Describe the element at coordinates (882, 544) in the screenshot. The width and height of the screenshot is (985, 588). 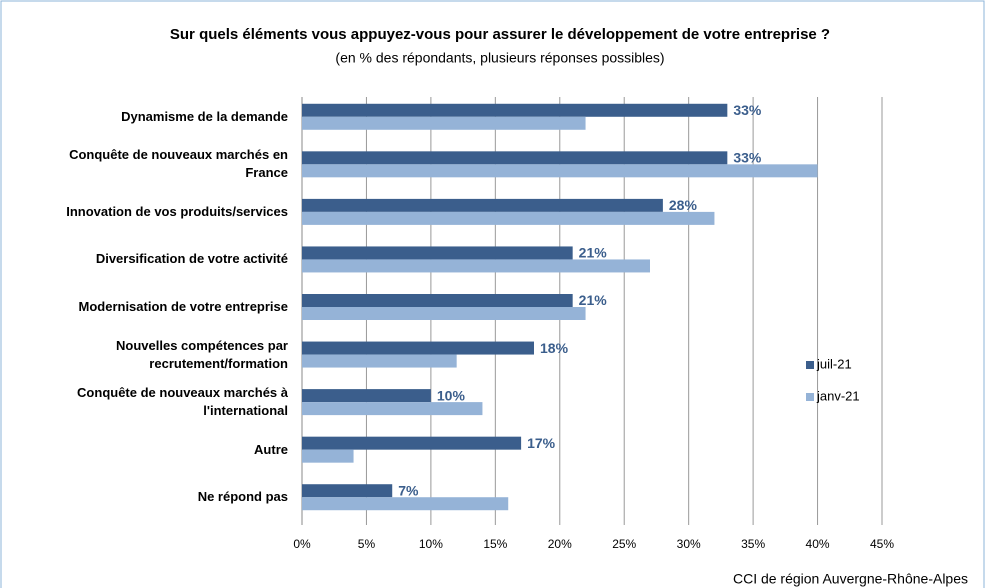
I see `x-tick-label: 45%` at that location.